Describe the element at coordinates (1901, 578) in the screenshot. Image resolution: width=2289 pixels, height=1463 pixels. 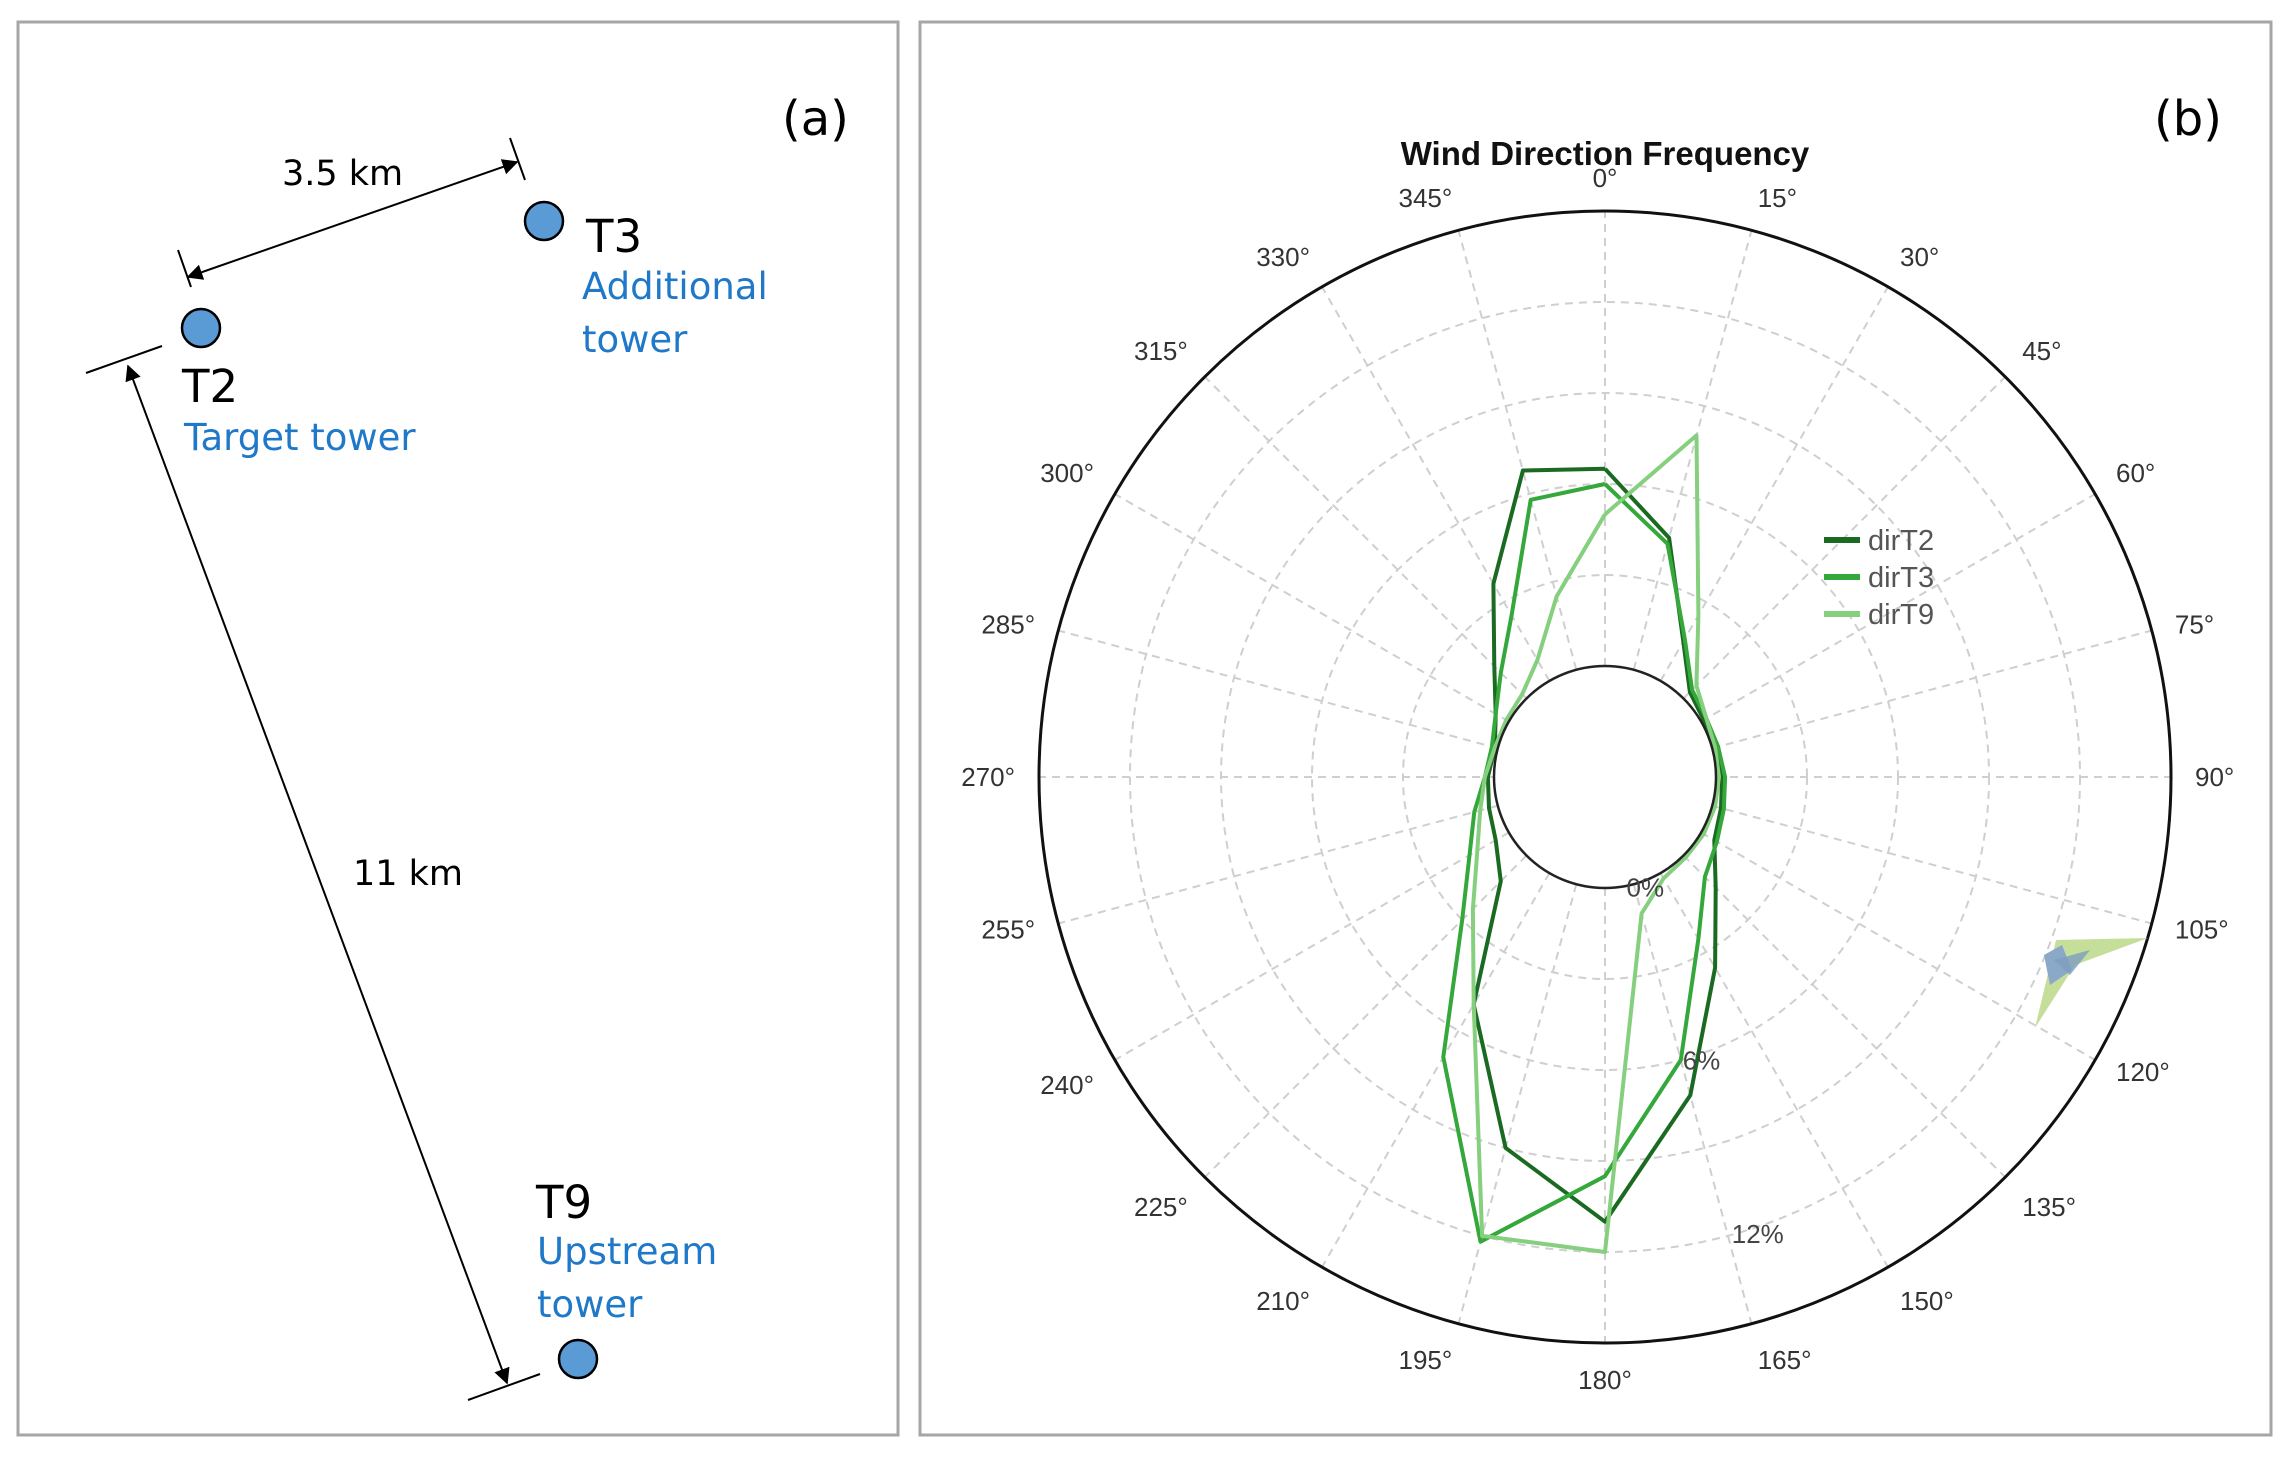
I see `legend-label-dirT3: dirT3` at that location.